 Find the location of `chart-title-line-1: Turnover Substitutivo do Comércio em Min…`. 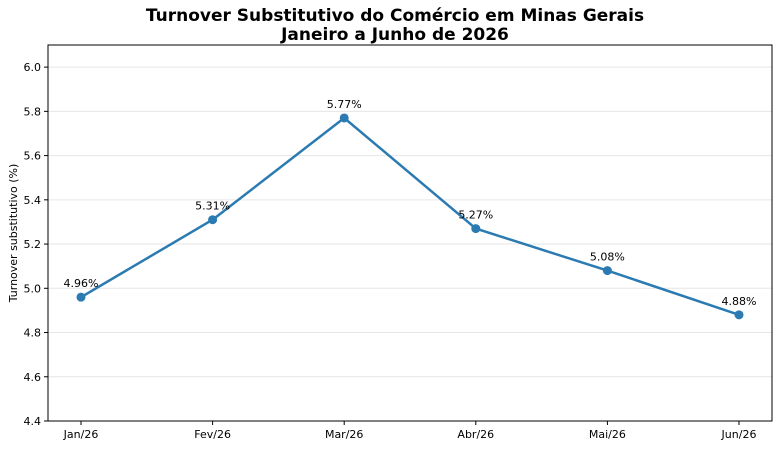

chart-title-line-1: Turnover Substitutivo do Comércio em Min… is located at coordinates (395, 16).